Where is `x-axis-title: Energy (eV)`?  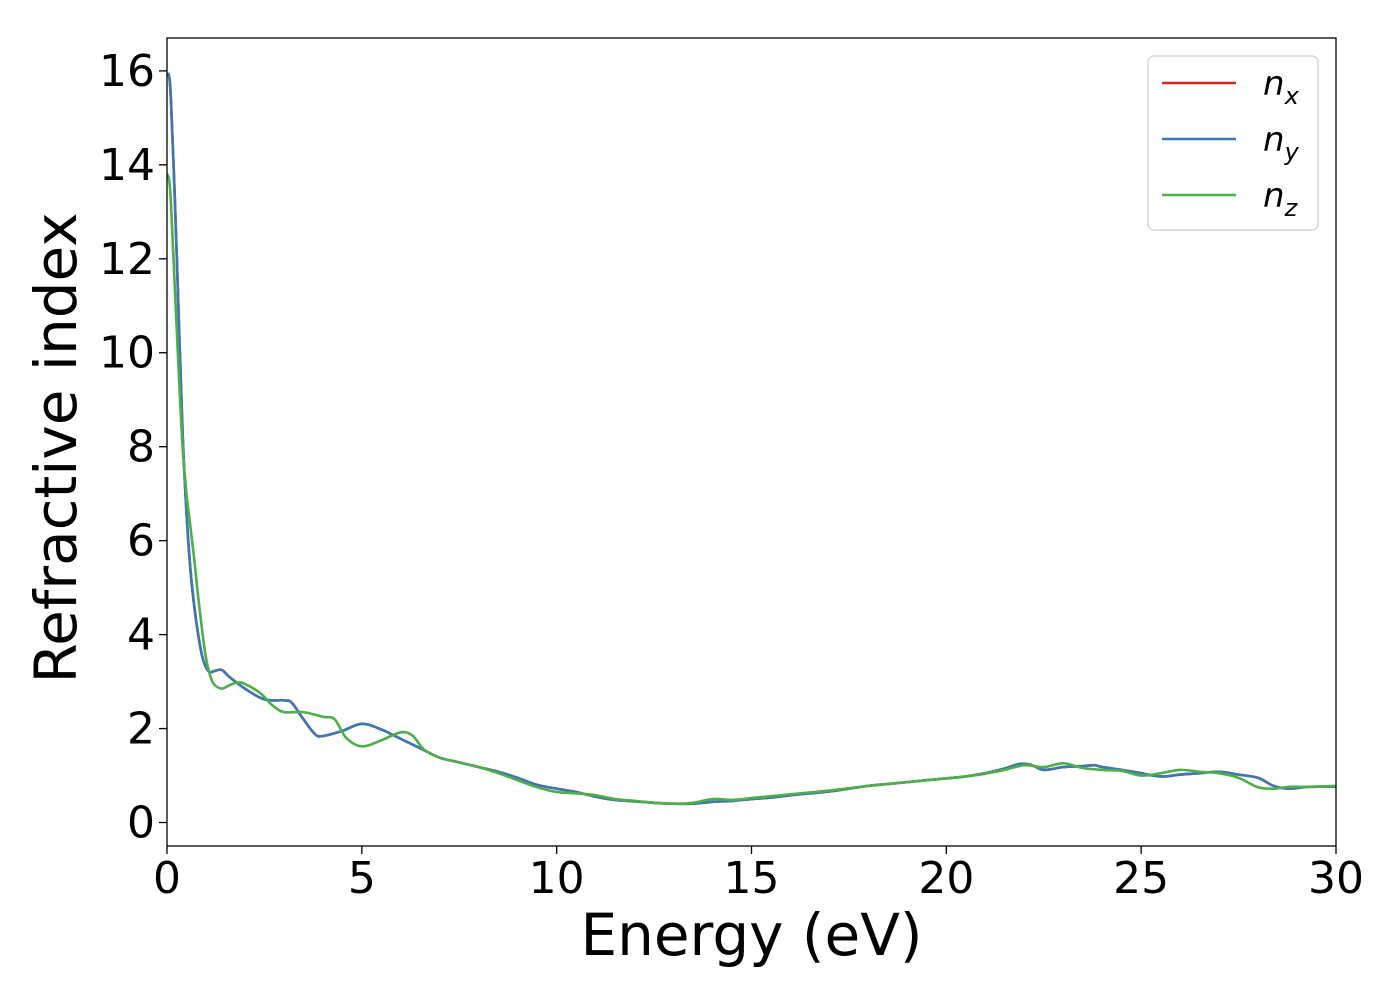 x-axis-title: Energy (eV) is located at coordinates (751, 935).